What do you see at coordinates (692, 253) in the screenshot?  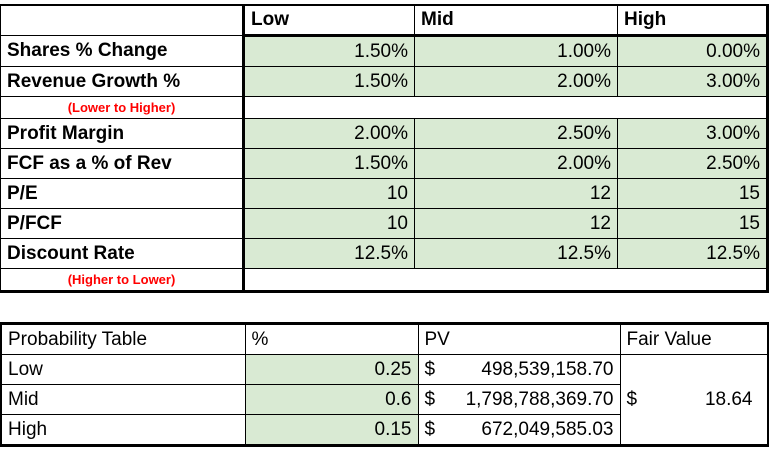 I see `discount-rate-high-cell: 12.5%` at bounding box center [692, 253].